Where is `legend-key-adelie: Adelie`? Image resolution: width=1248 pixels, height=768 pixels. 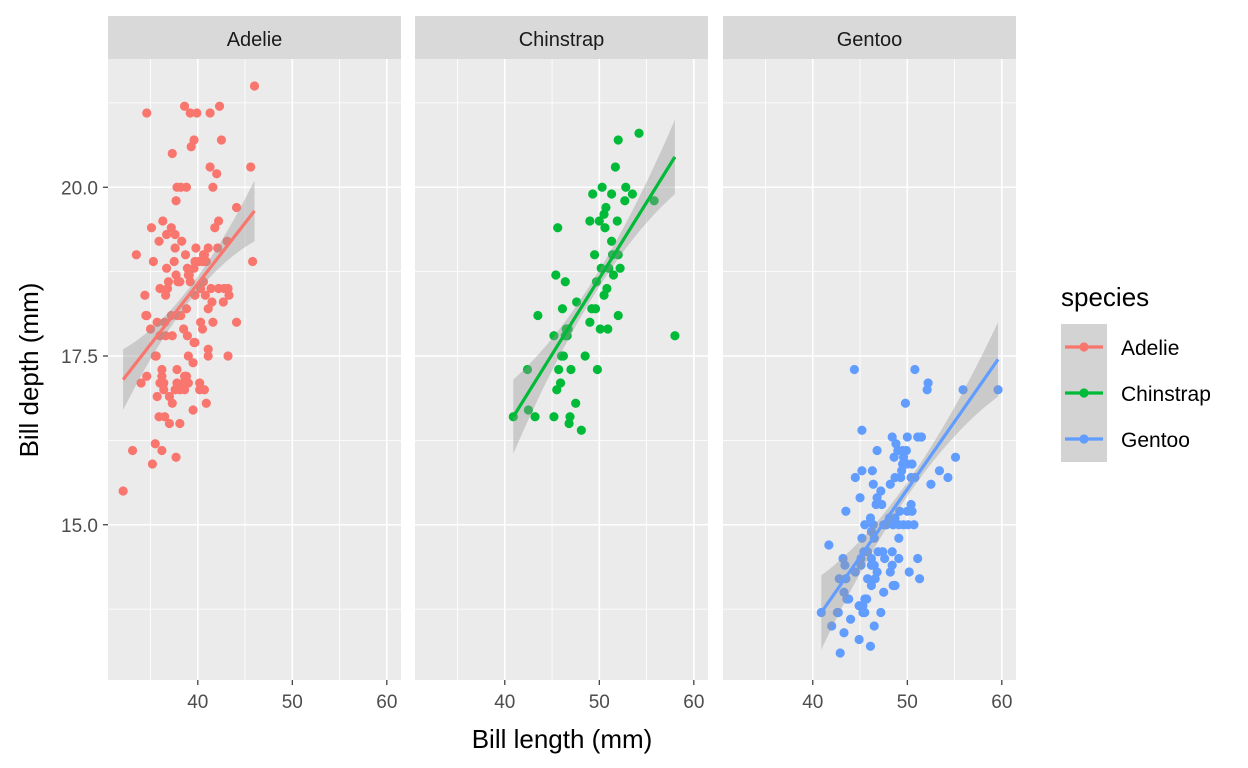
legend-key-adelie: Adelie is located at coordinates (1120, 347).